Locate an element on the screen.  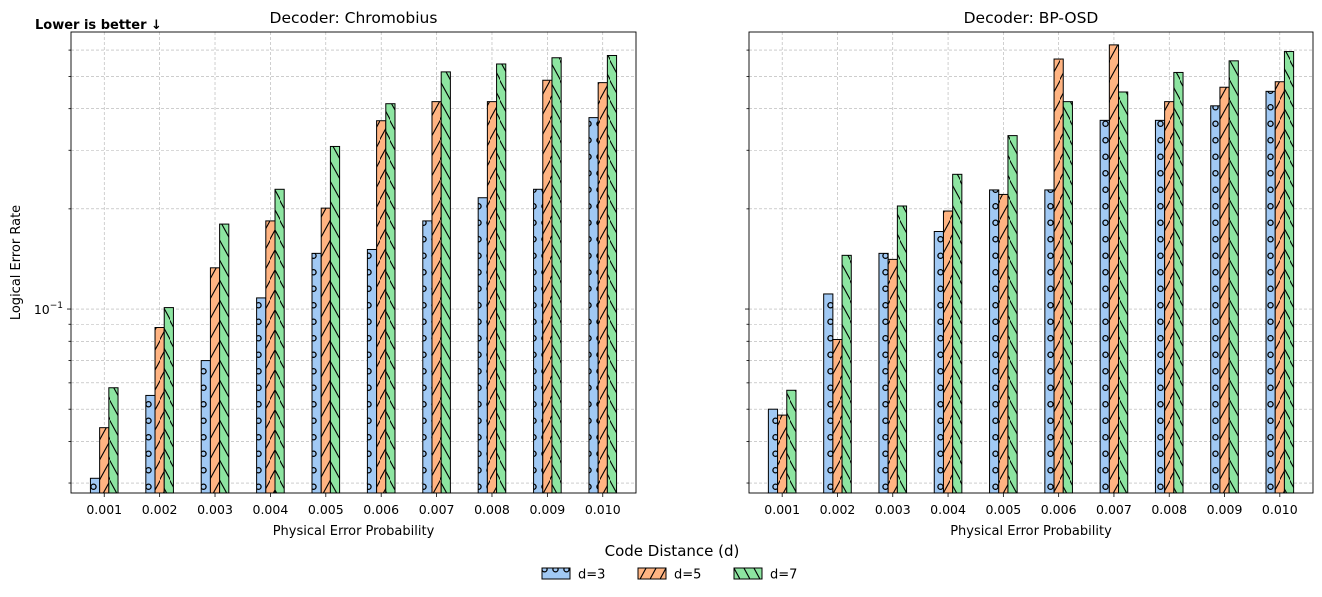
legend-label-d-3: d=3 is located at coordinates (591, 575).